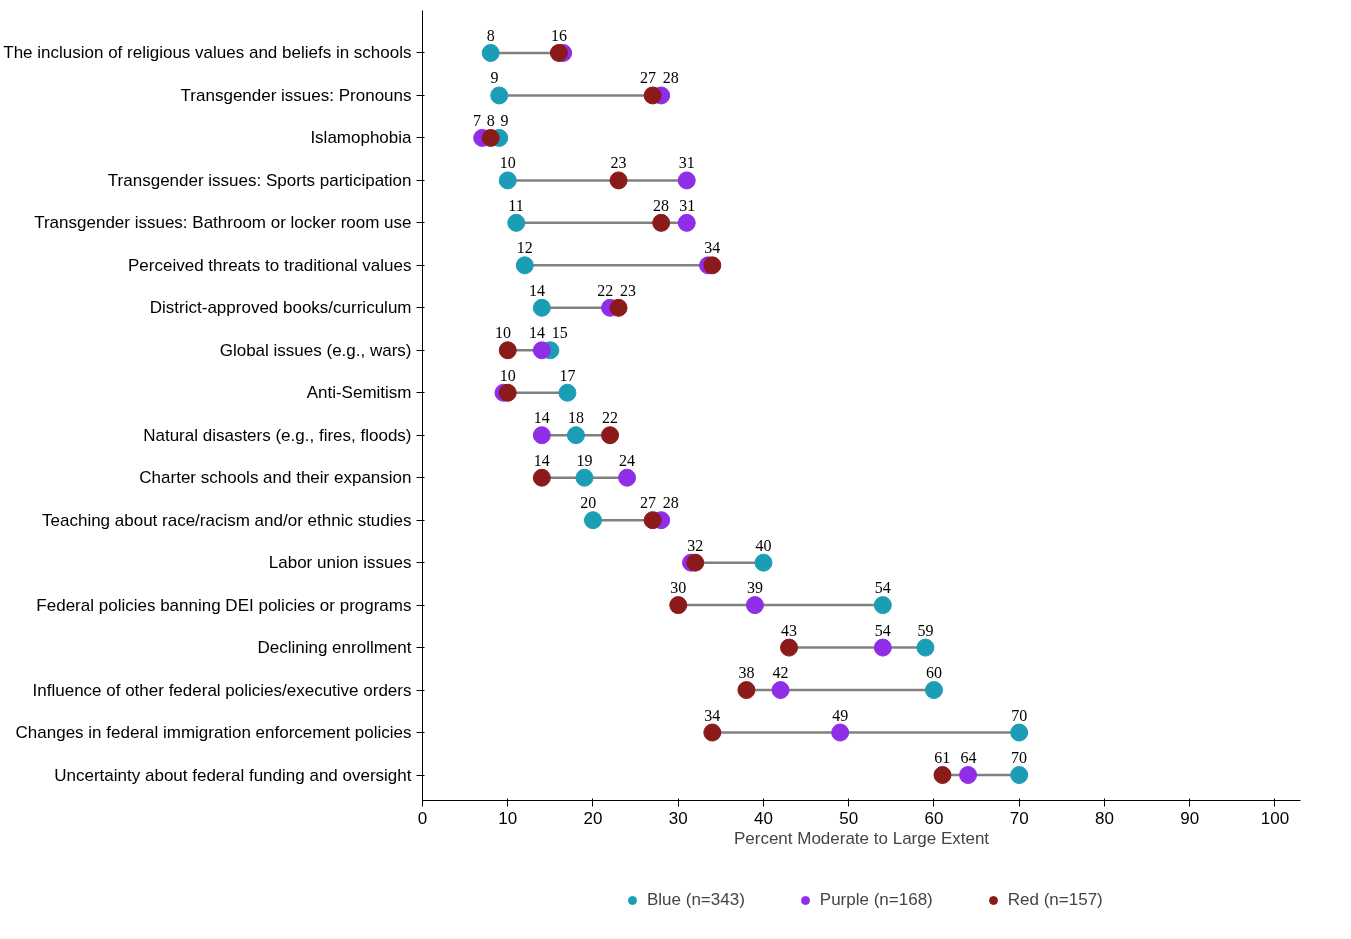 This screenshot has height=939, width=1351. Describe the element at coordinates (1019, 818) in the screenshot. I see `x-tick-label: 70` at that location.